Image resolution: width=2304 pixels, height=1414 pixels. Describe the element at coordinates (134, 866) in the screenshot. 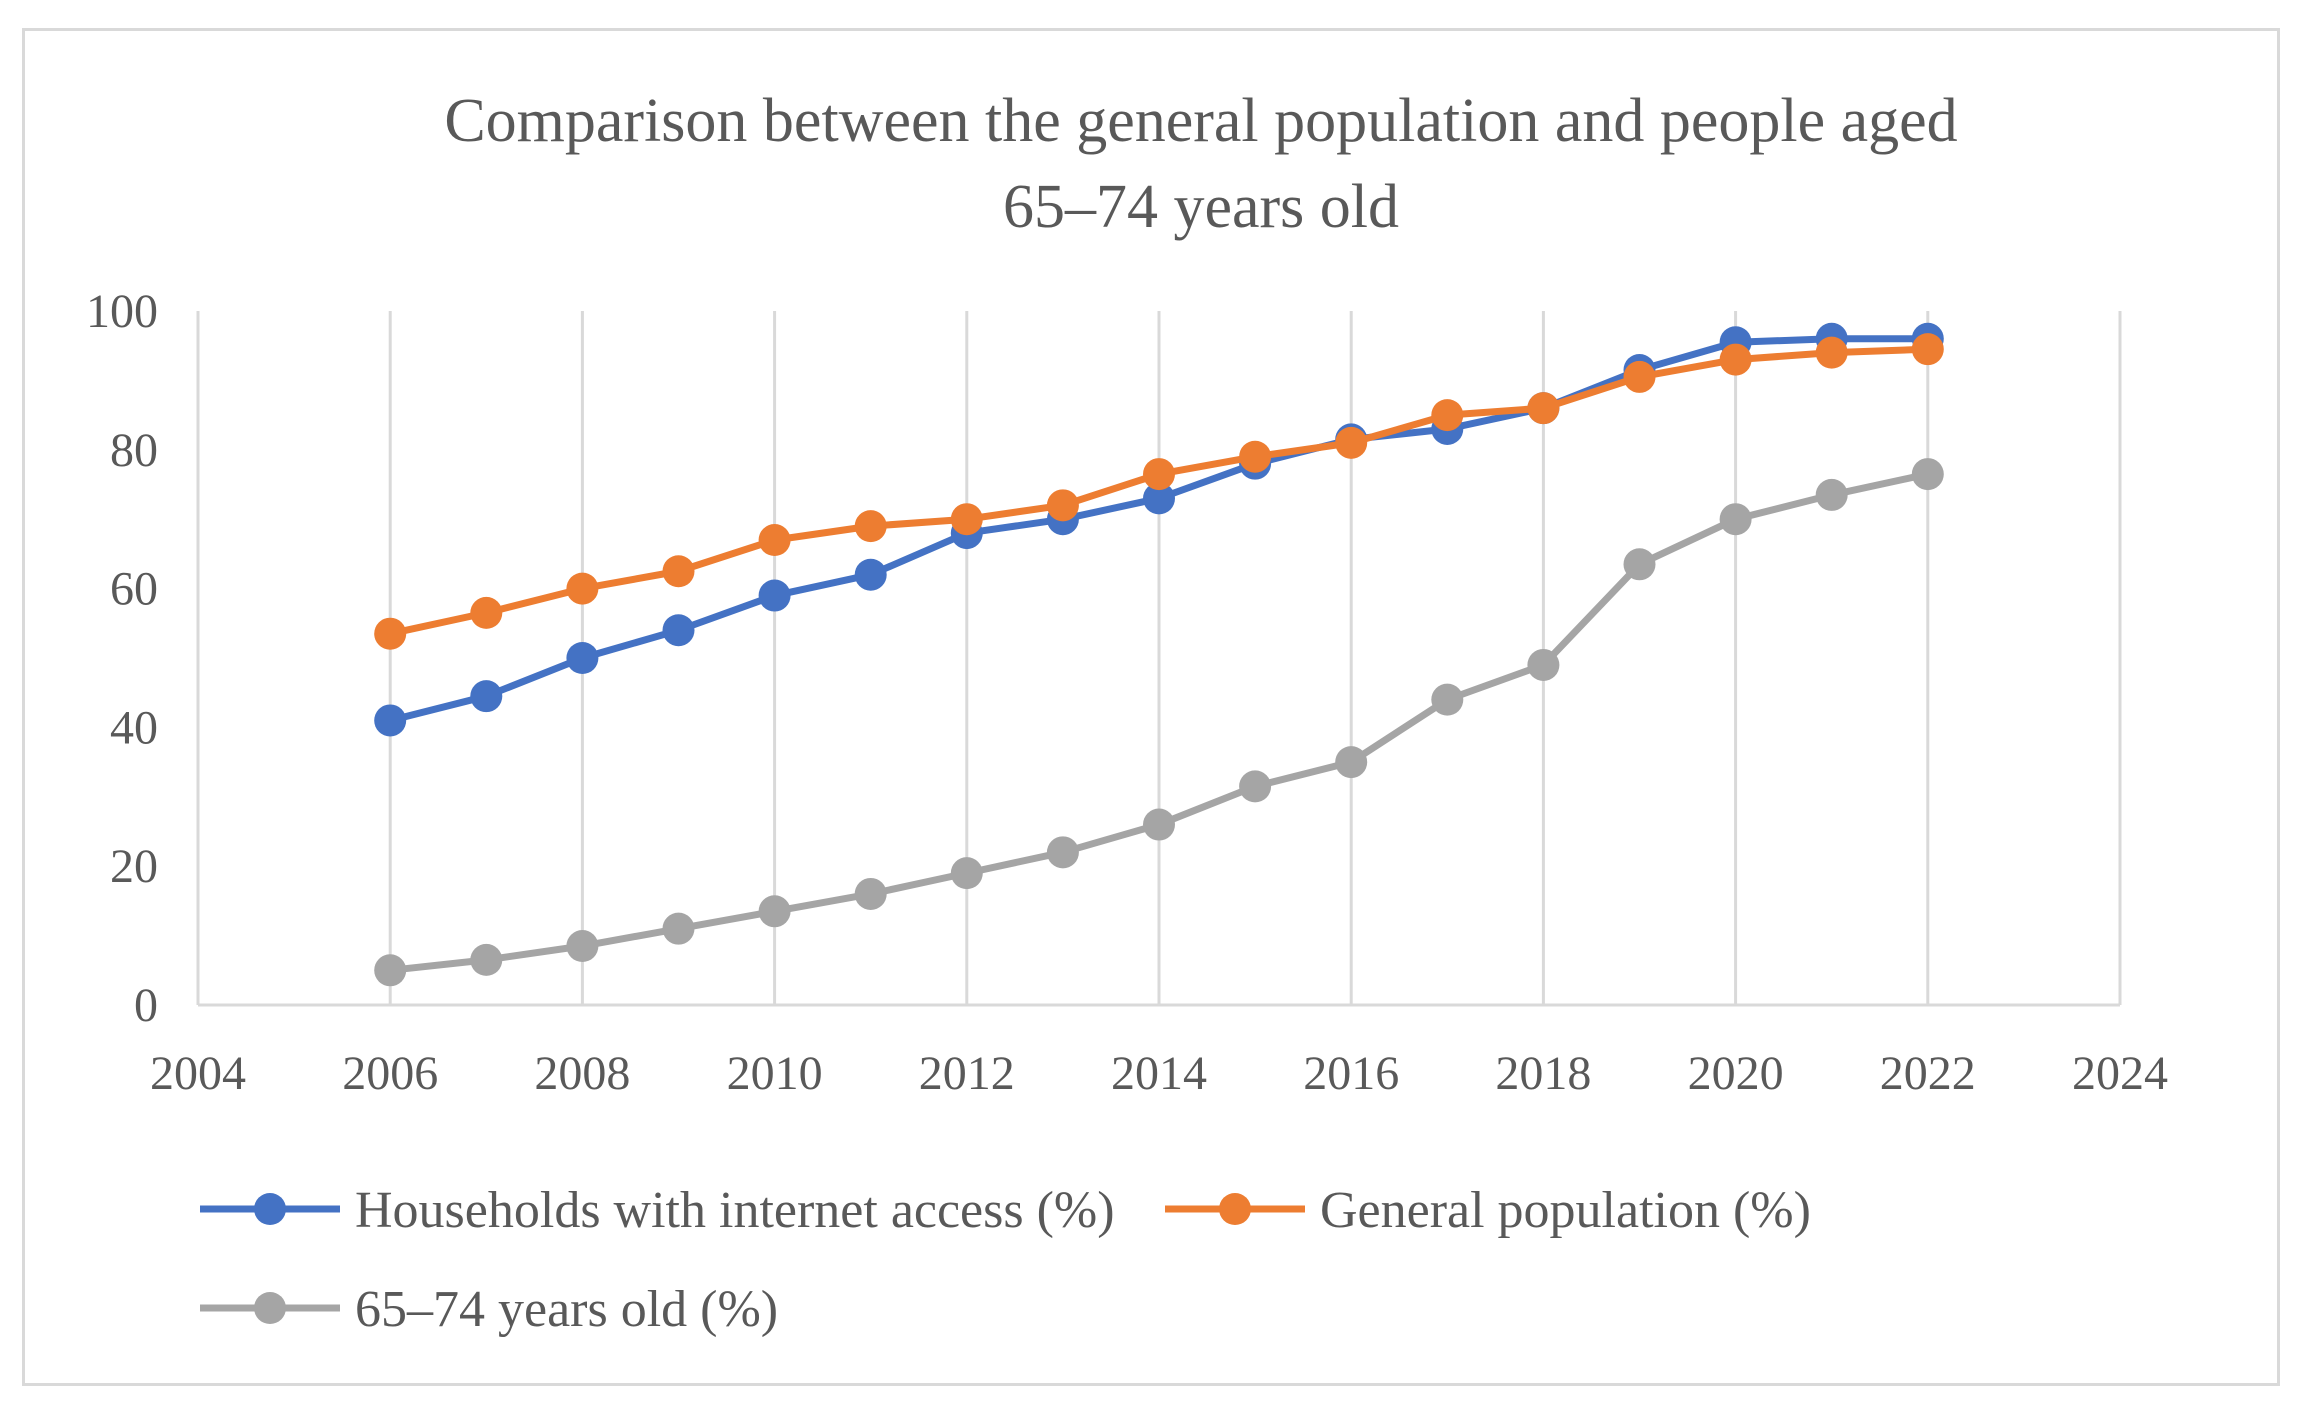

I see `y-tick-label-20: 20` at that location.